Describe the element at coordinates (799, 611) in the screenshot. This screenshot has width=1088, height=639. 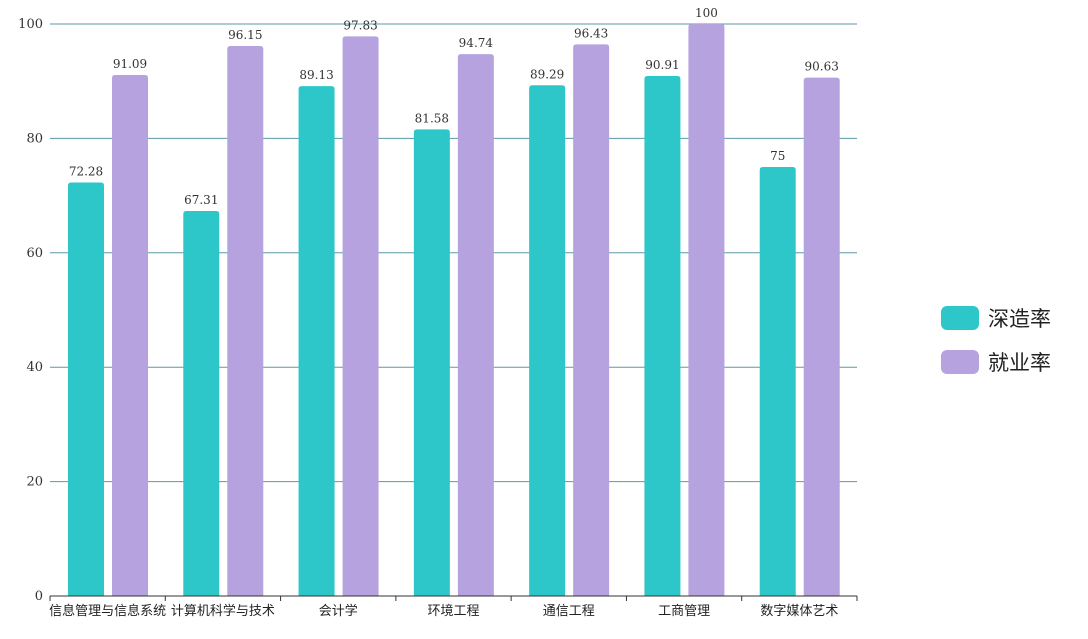
I see `x-tick-label: 数字媒体艺术` at that location.